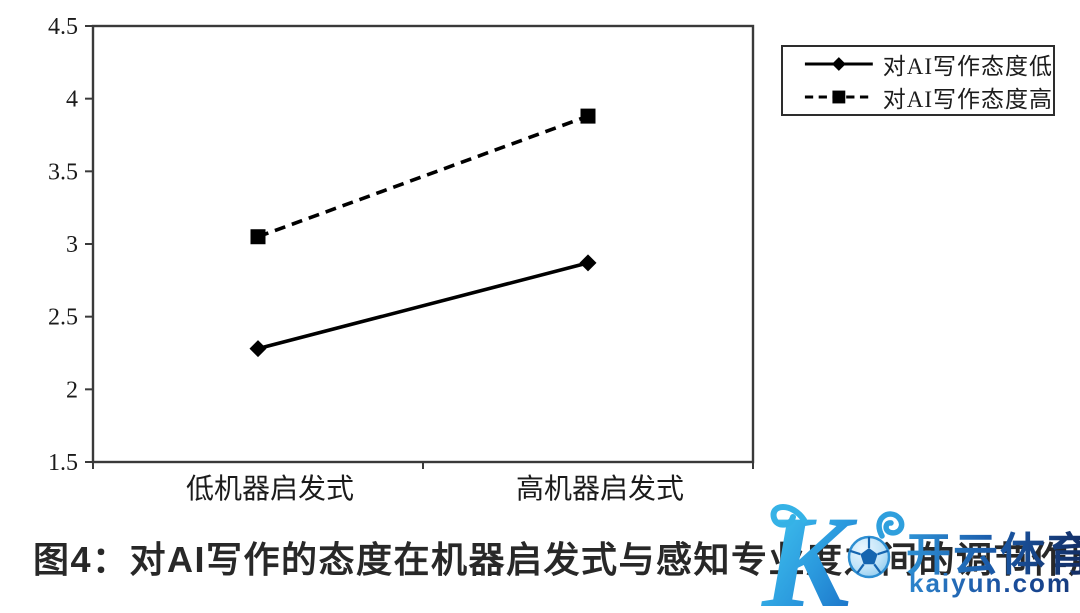 This screenshot has height=613, width=1080. I want to click on series-line-solid, so click(423, 306).